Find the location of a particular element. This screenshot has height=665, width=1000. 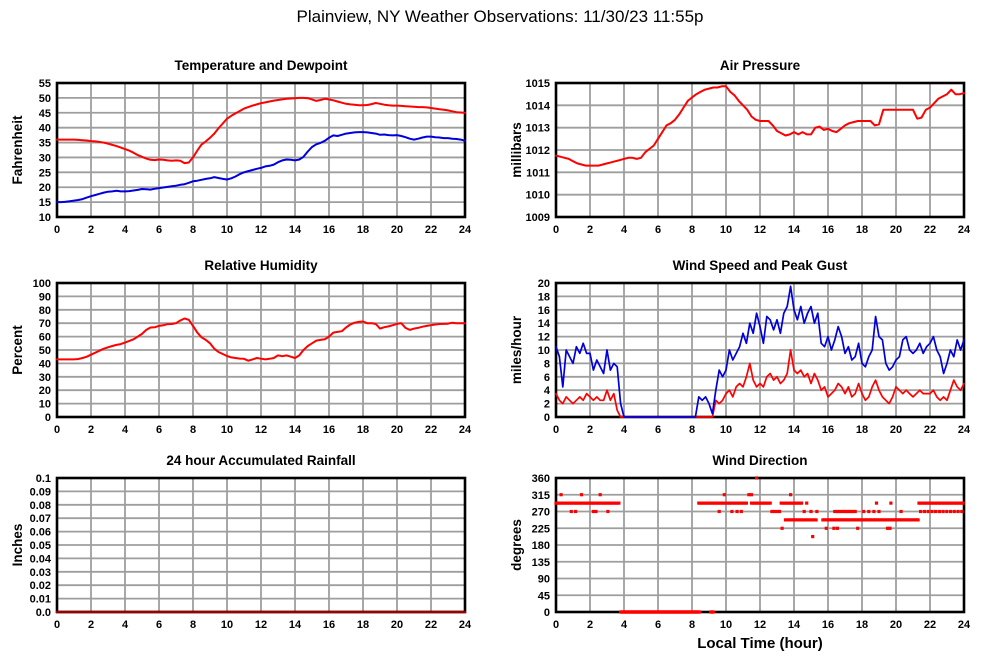

y-tick-label: 100 is located at coordinates (42, 284).